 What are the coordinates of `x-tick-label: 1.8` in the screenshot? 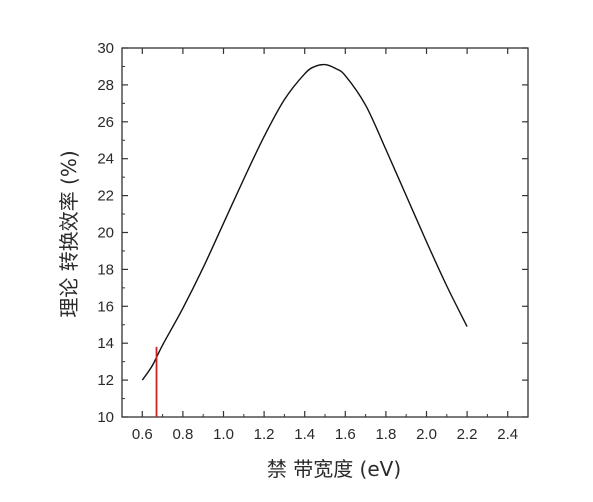 It's located at (385, 434).